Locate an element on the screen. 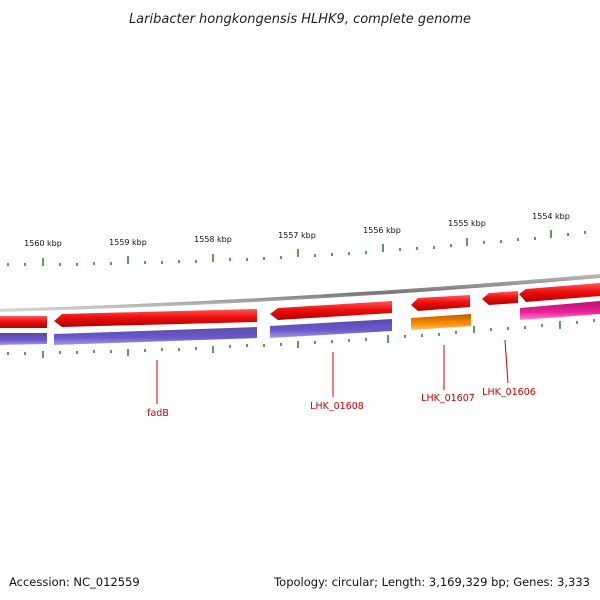 The width and height of the screenshot is (600, 600). scale-ticks-bottom is located at coordinates (301, 338).